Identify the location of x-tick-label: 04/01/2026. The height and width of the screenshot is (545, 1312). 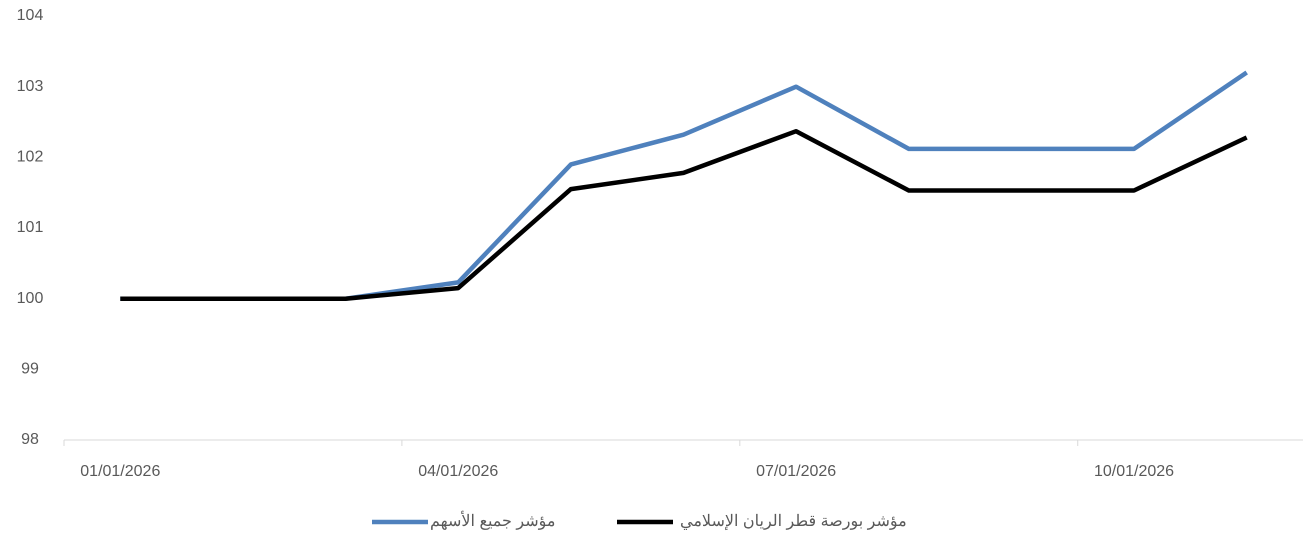
(458, 471).